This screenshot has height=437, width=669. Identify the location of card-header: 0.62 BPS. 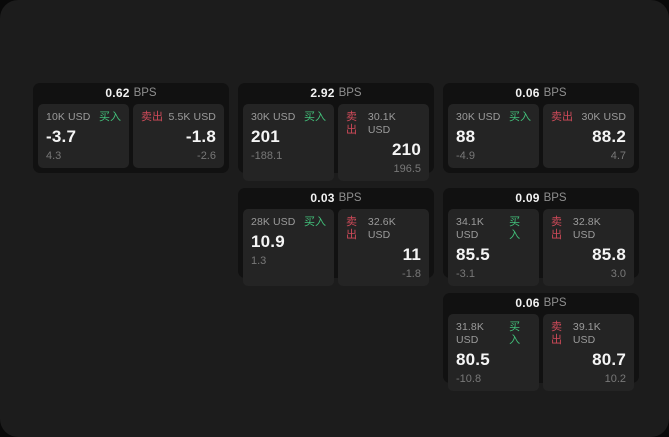
(131, 91).